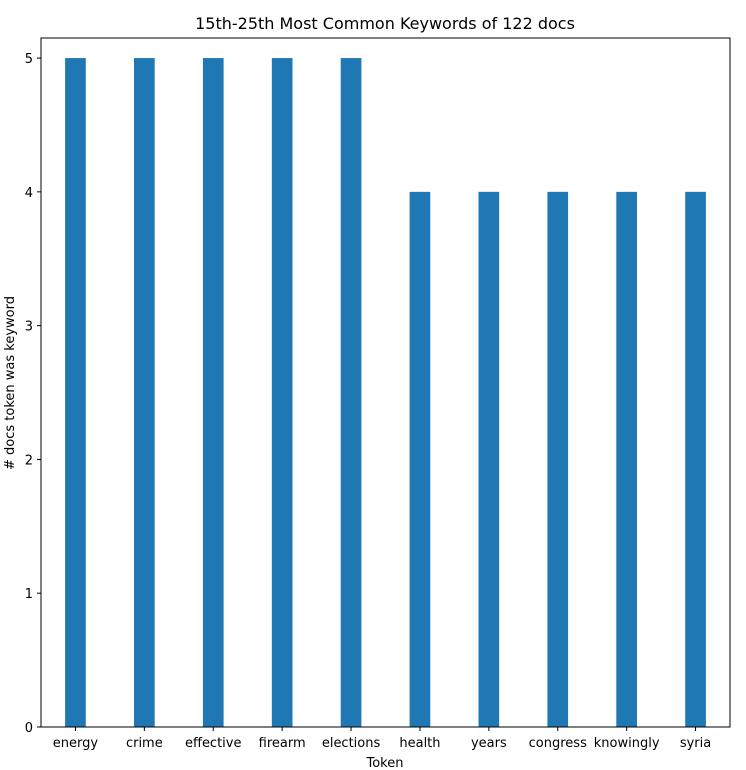  What do you see at coordinates (144, 743) in the screenshot?
I see `x-tick-label: crime` at bounding box center [144, 743].